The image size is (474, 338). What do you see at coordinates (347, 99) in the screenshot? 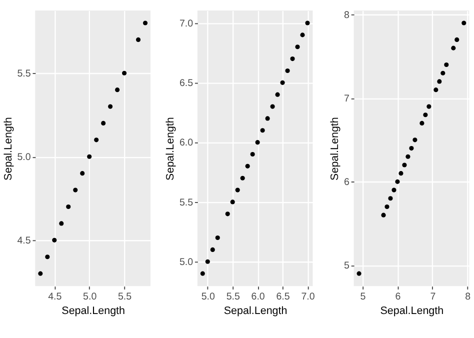
I see `y-tick-label: 7` at bounding box center [347, 99].